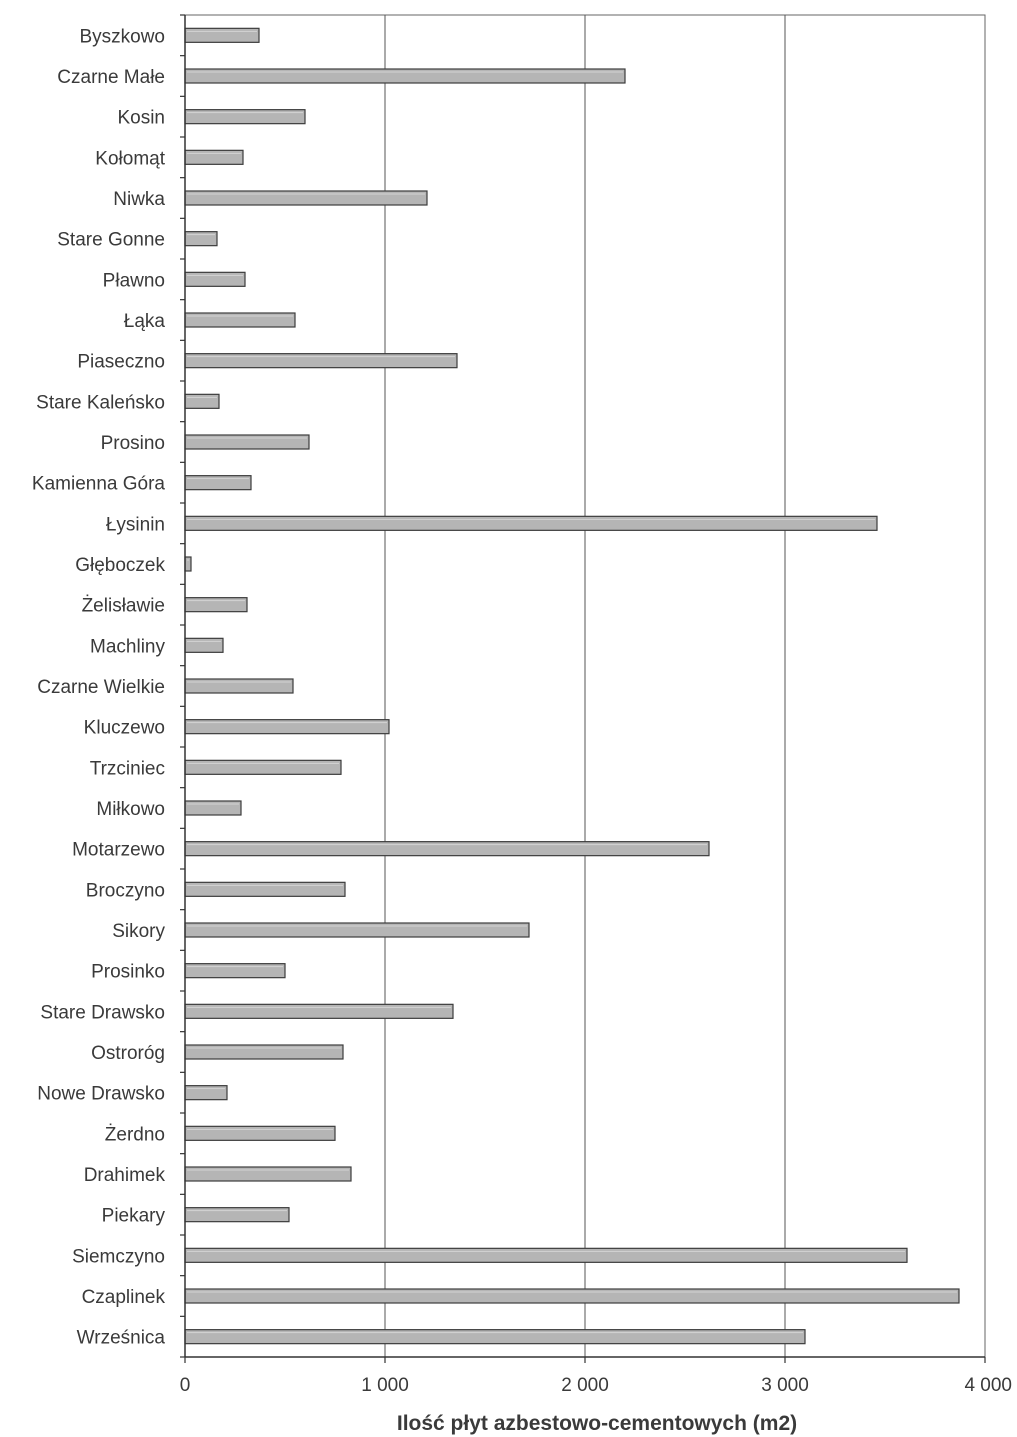  I want to click on category-label: Czaplinek, so click(124, 1297).